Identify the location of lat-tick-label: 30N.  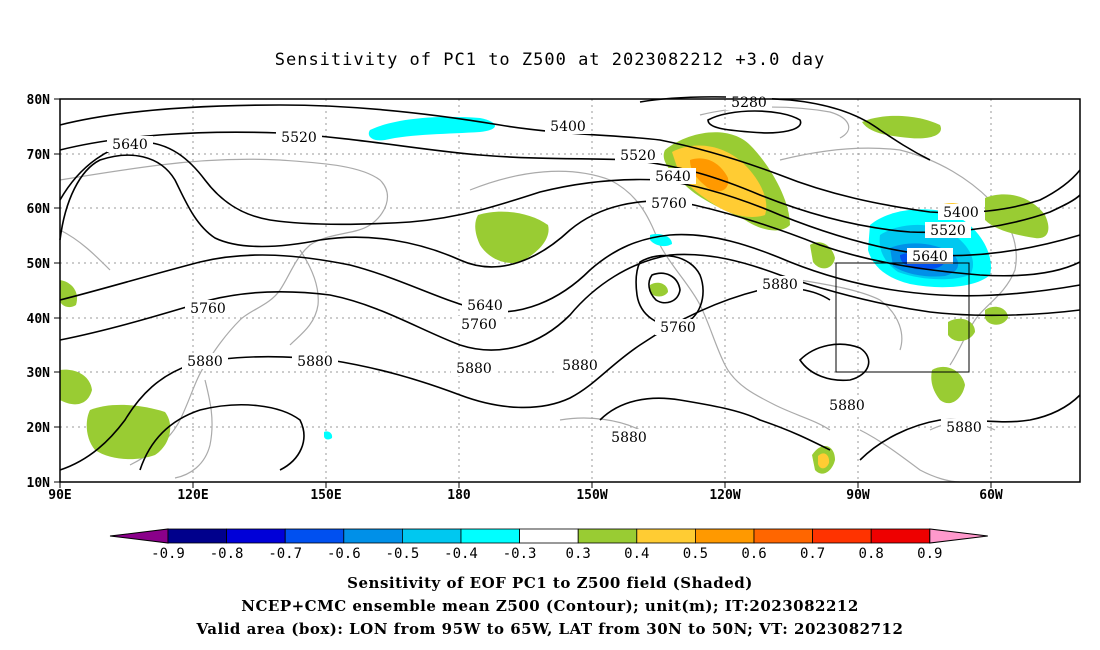
(39, 373).